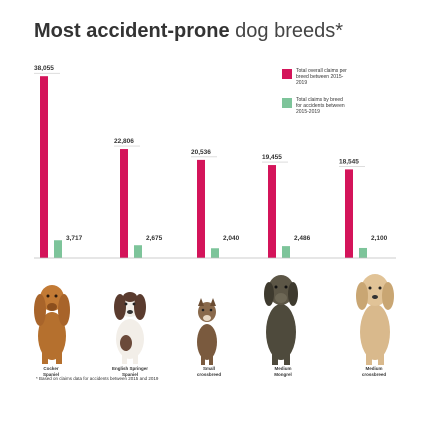 The width and height of the screenshot is (426, 424). I want to click on medium-crossbreed-icon, so click(375, 319).